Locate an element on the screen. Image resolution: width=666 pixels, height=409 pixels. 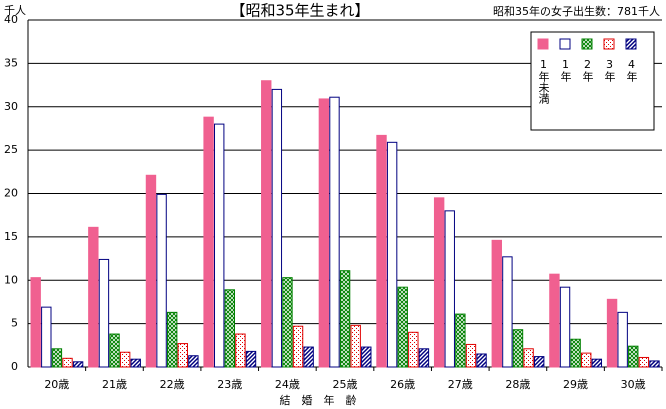
x-axis-label: 結 婚 年 齢 is located at coordinates (318, 400).